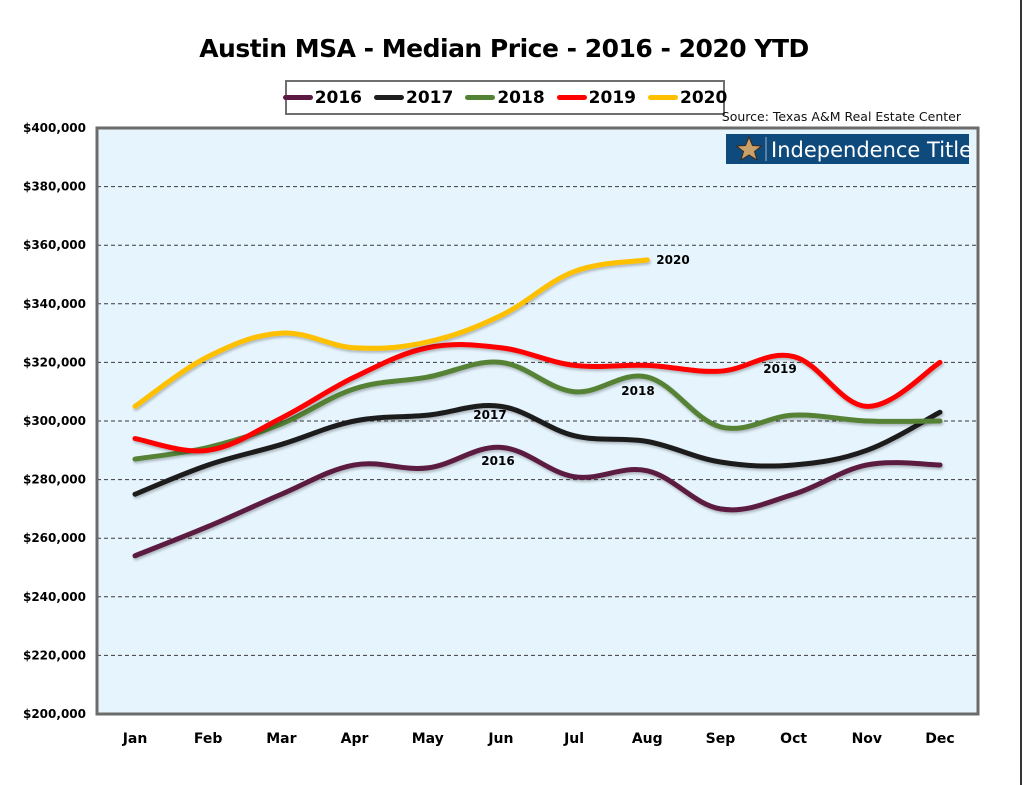  Describe the element at coordinates (54, 714) in the screenshot. I see `y-tick-label: $200,000` at that location.